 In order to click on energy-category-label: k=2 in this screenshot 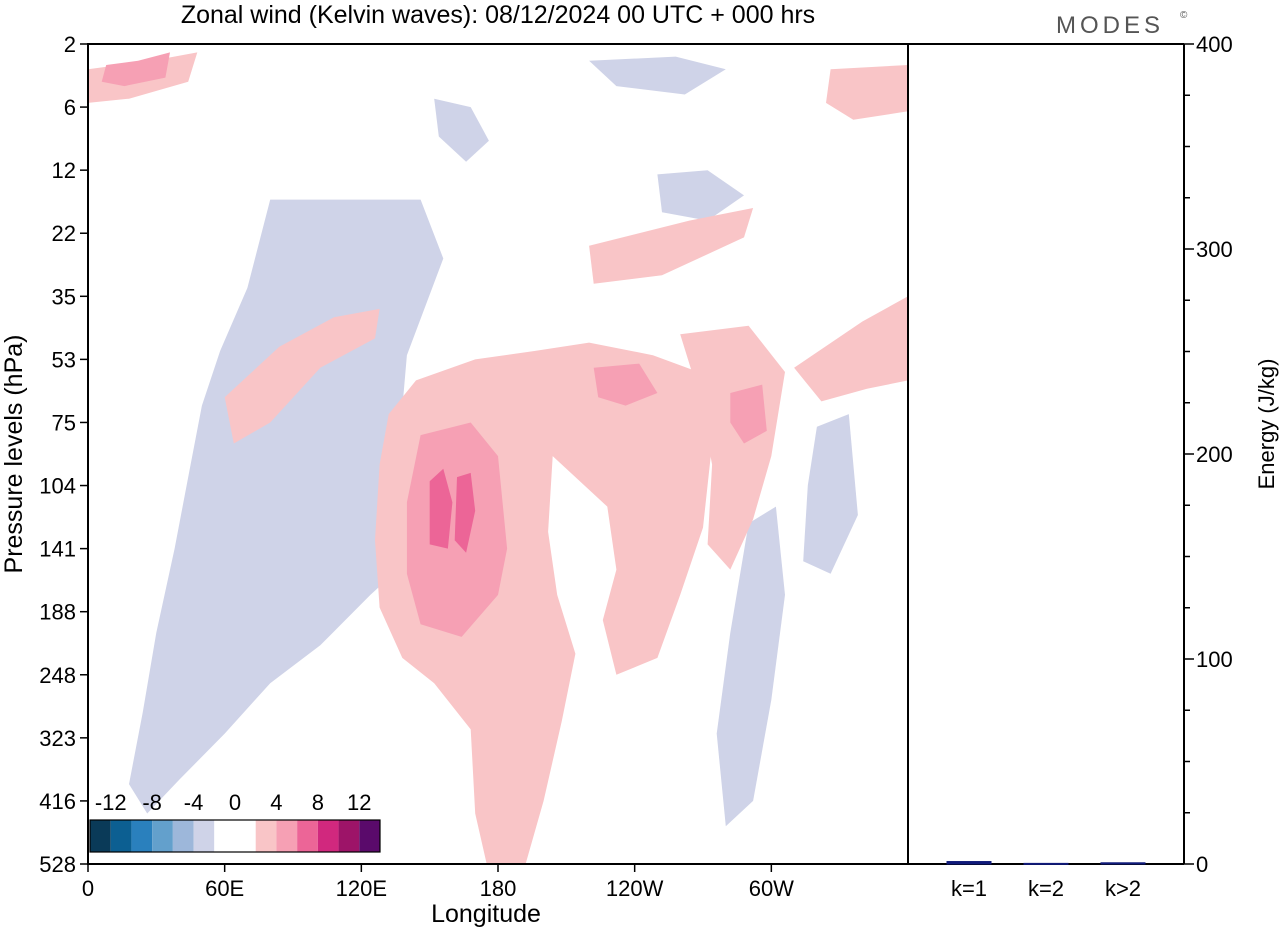, I will do `click(1046, 888)`.